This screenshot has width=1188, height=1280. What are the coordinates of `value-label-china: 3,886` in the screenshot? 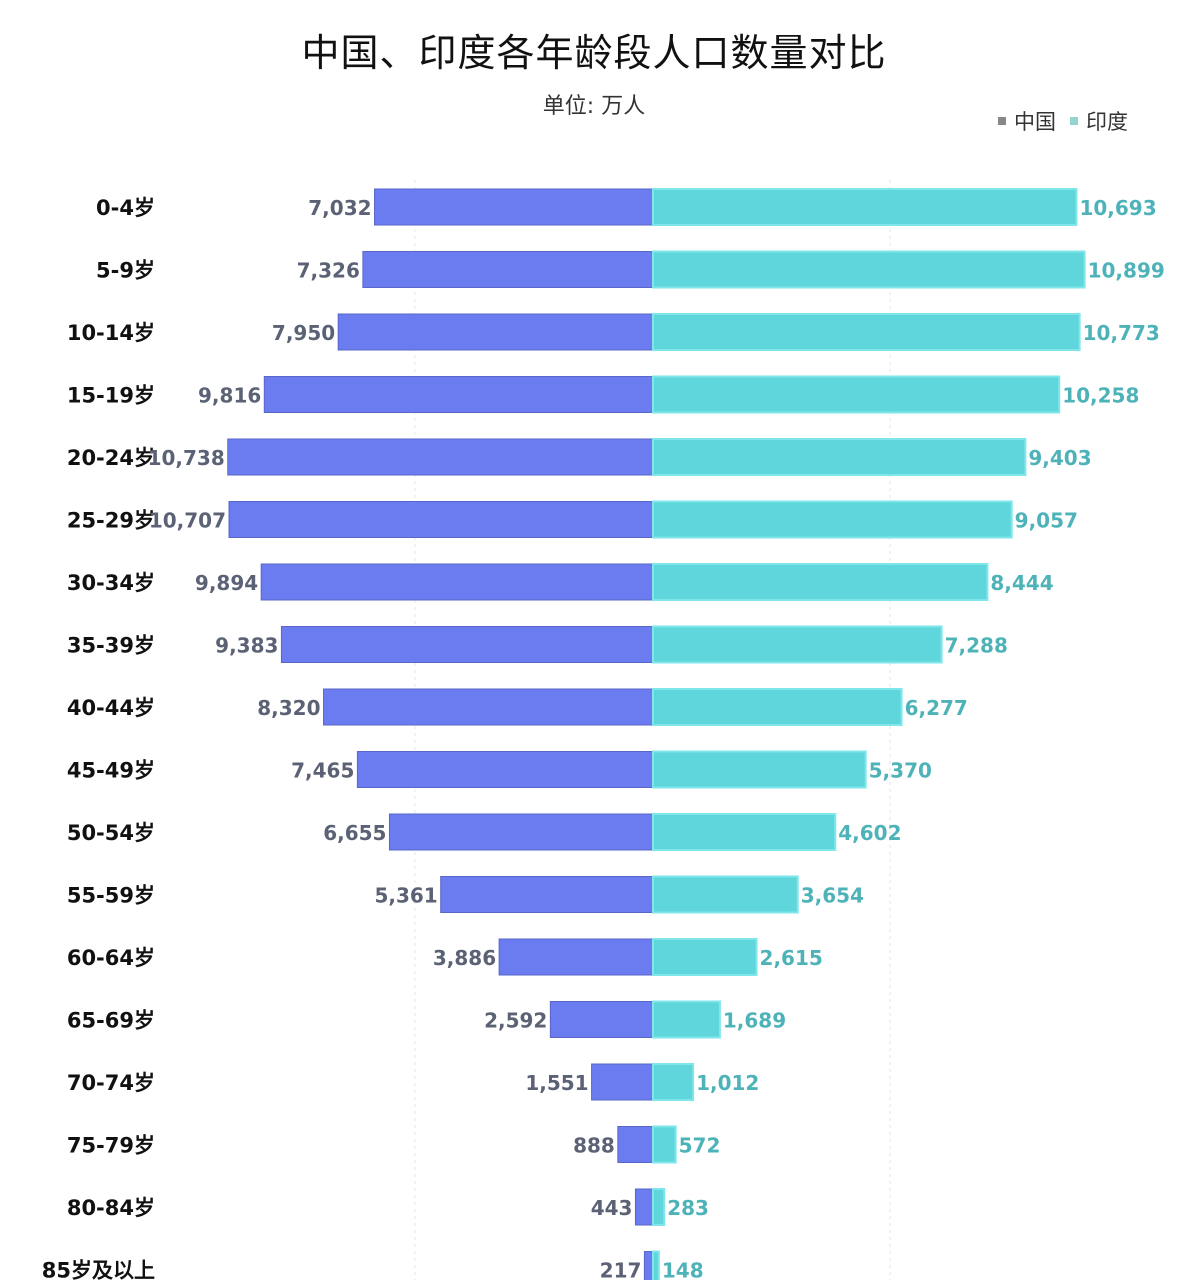 It's located at (464, 958).